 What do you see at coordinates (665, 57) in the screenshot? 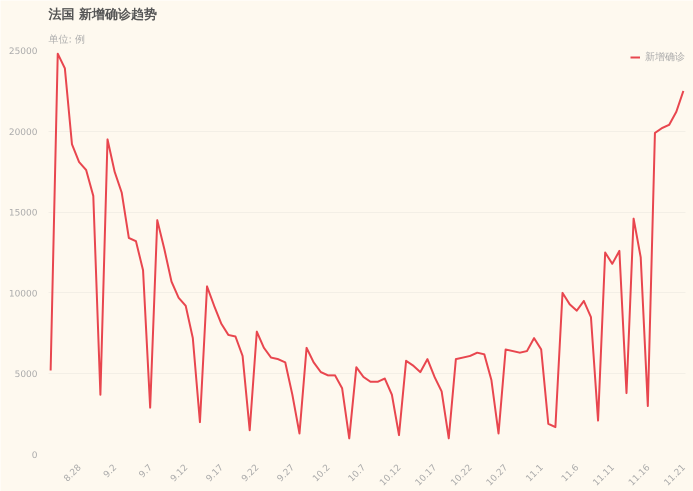
I see `legend-label: 新增确诊` at bounding box center [665, 57].